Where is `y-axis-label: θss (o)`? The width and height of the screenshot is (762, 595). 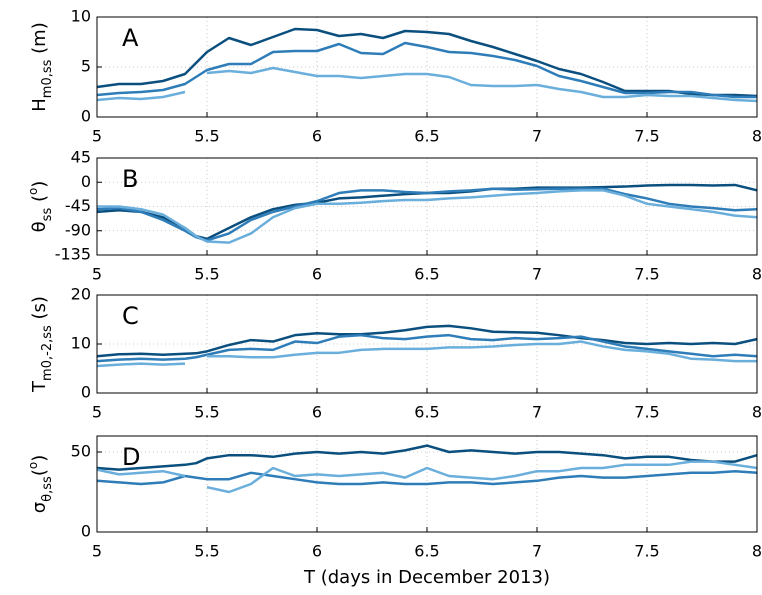 y-axis-label: θss (o) is located at coordinates (41, 207).